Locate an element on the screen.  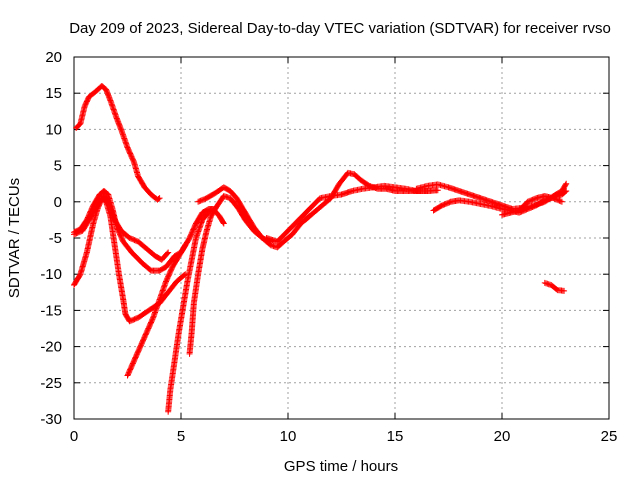
x-tick-label: 10 is located at coordinates (288, 436).